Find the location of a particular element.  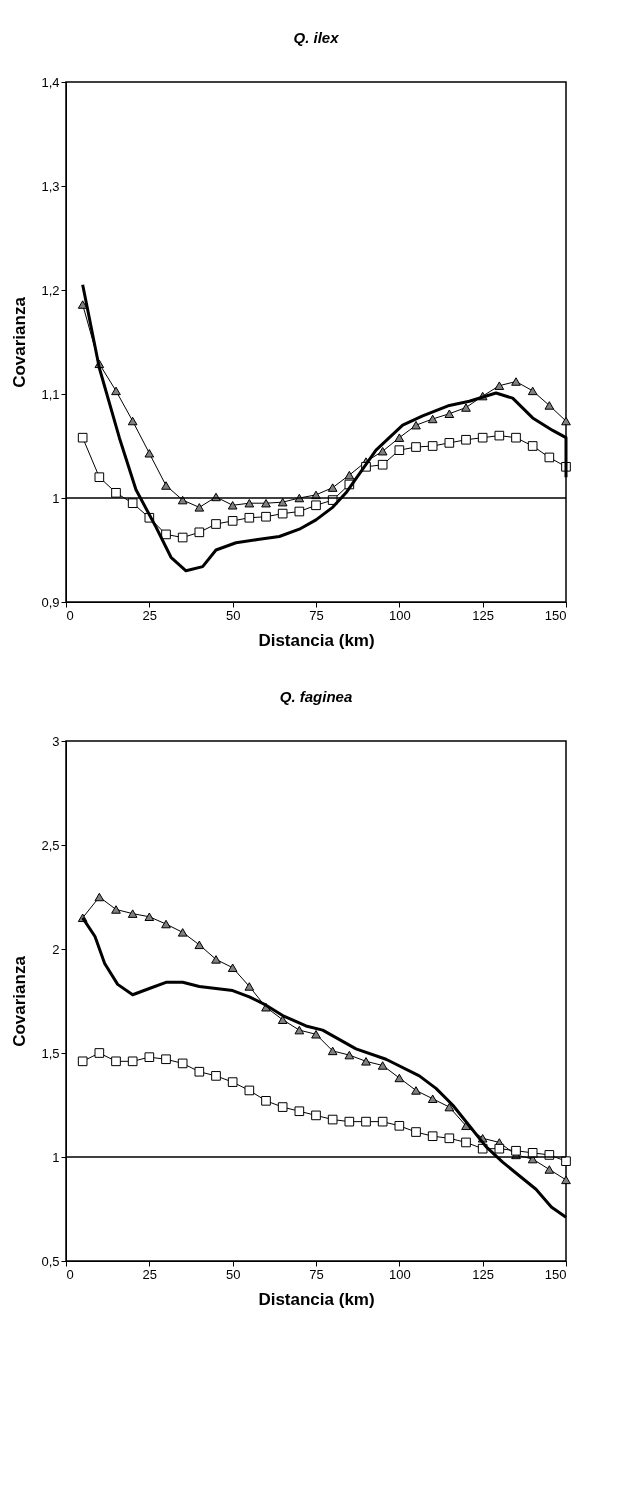

chart-title: Q. ilex is located at coordinates (316, 37).